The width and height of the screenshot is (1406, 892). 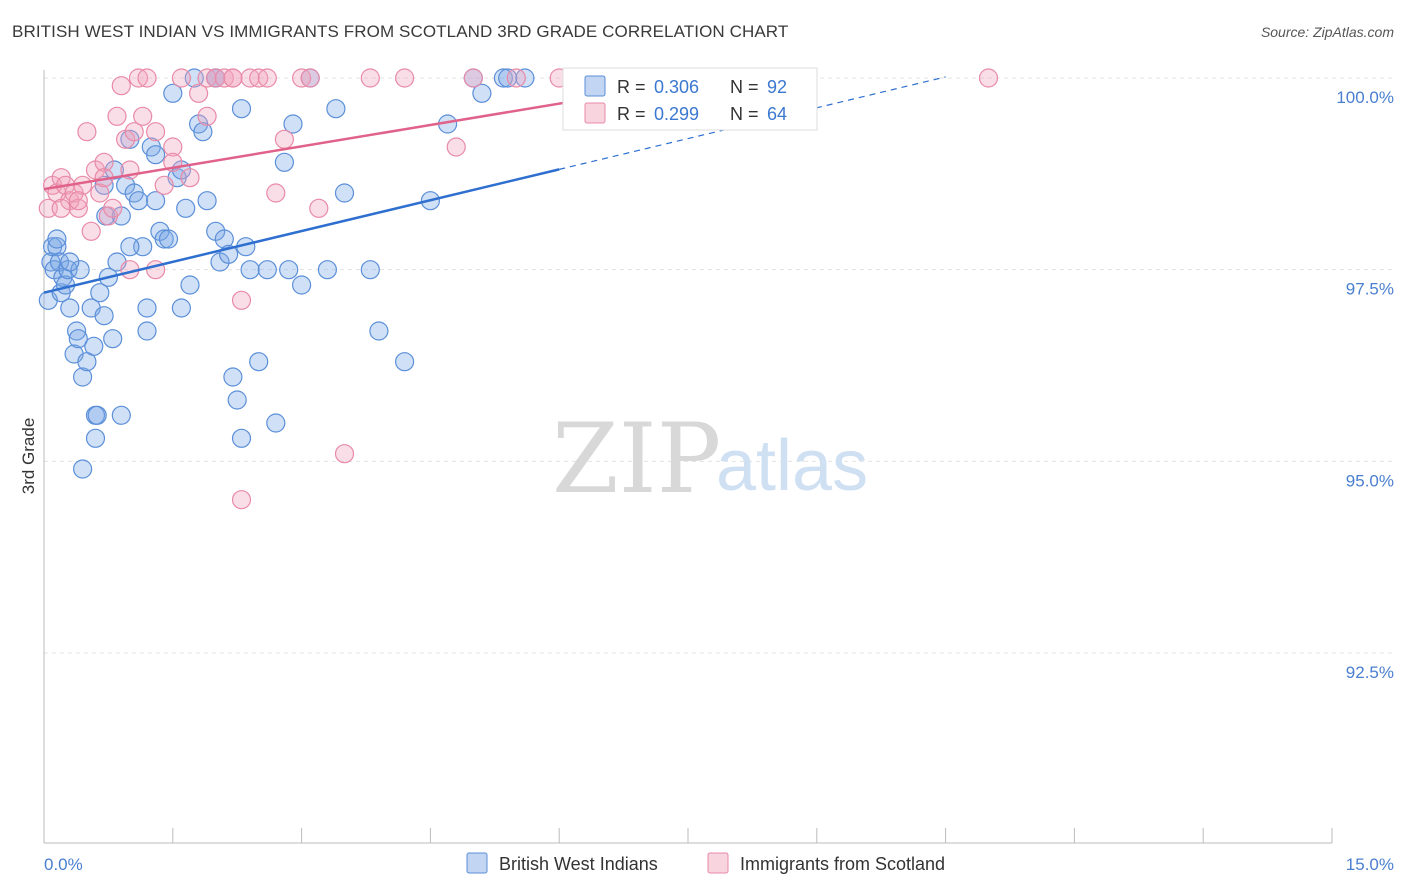 What do you see at coordinates (477, 863) in the screenshot?
I see `legend-swatch-british-west-indians` at bounding box center [477, 863].